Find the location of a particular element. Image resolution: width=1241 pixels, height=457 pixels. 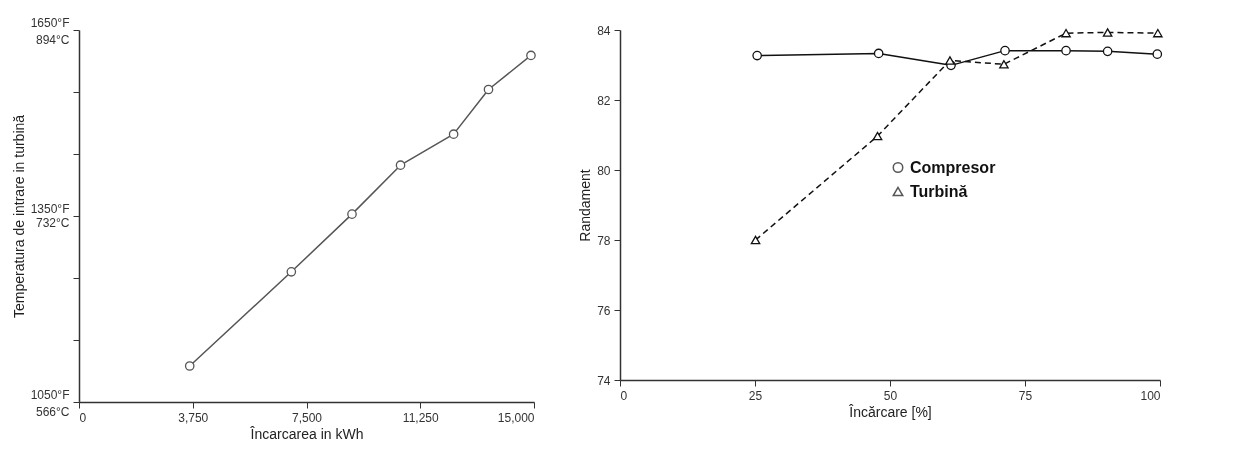

y-tick-label: 74 is located at coordinates (604, 380).